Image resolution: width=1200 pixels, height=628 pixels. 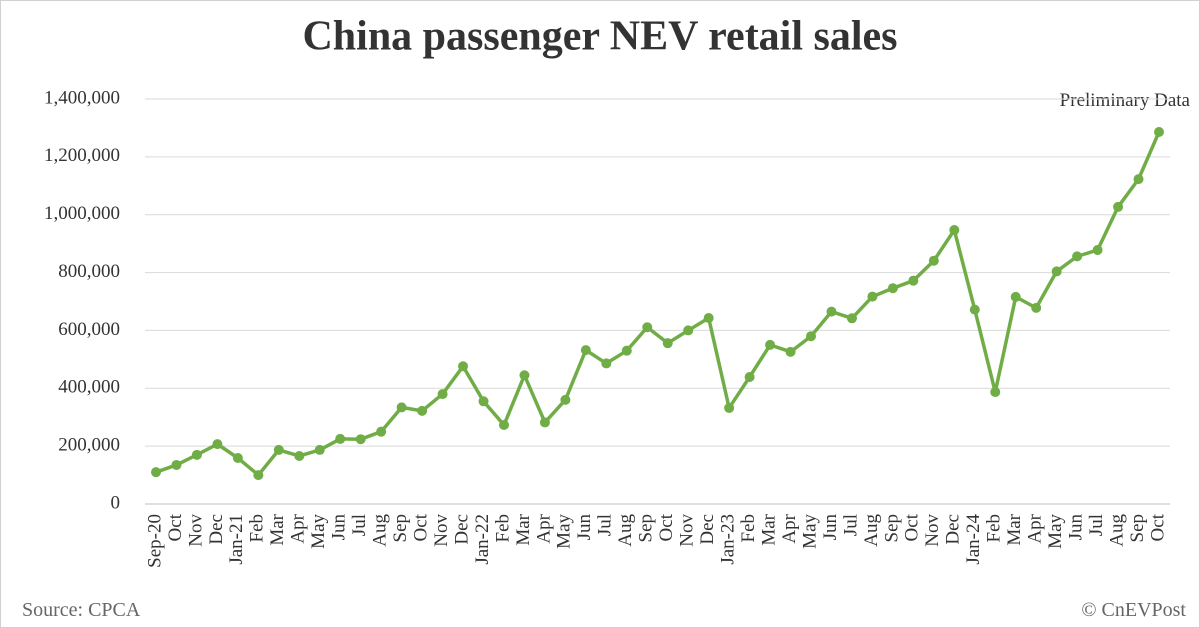 What do you see at coordinates (89, 445) in the screenshot?
I see `y-tick-label: 200,000` at bounding box center [89, 445].